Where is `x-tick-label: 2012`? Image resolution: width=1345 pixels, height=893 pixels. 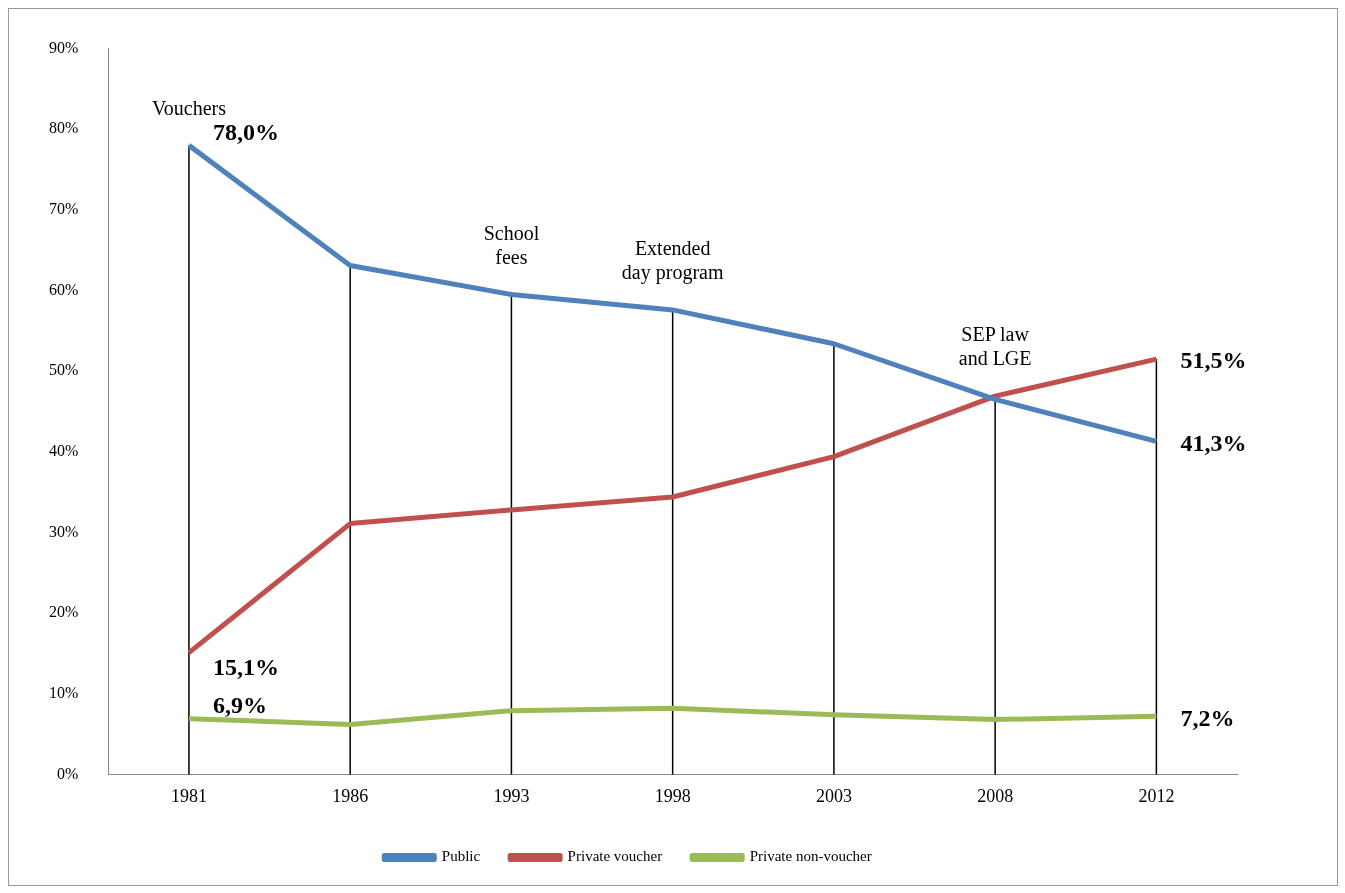
x-tick-label: 2012 is located at coordinates (1156, 795).